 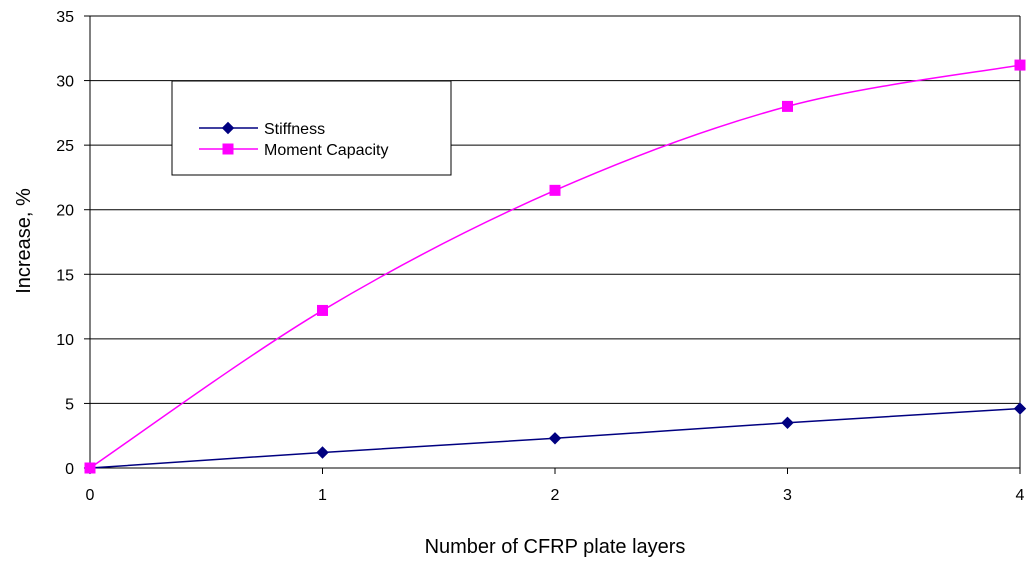 What do you see at coordinates (69, 469) in the screenshot?
I see `y-tick-label: 0` at bounding box center [69, 469].